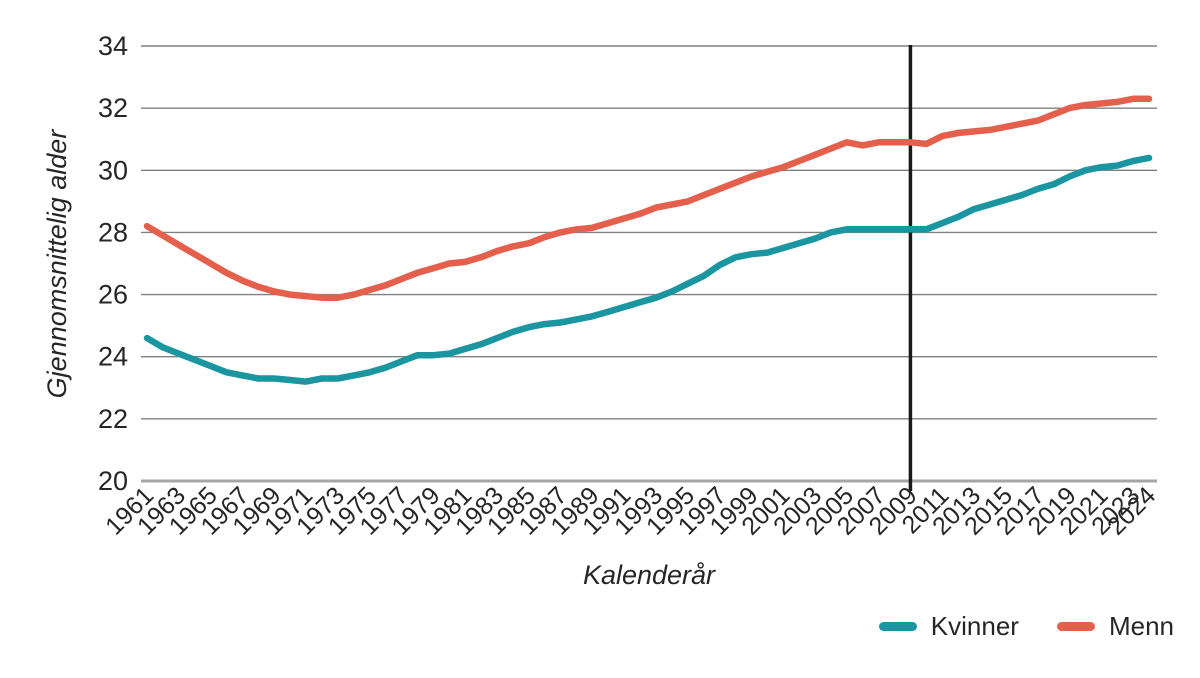 Image resolution: width=1200 pixels, height=678 pixels. What do you see at coordinates (1026, 626) in the screenshot?
I see `legend: Kvinner Menn` at bounding box center [1026, 626].